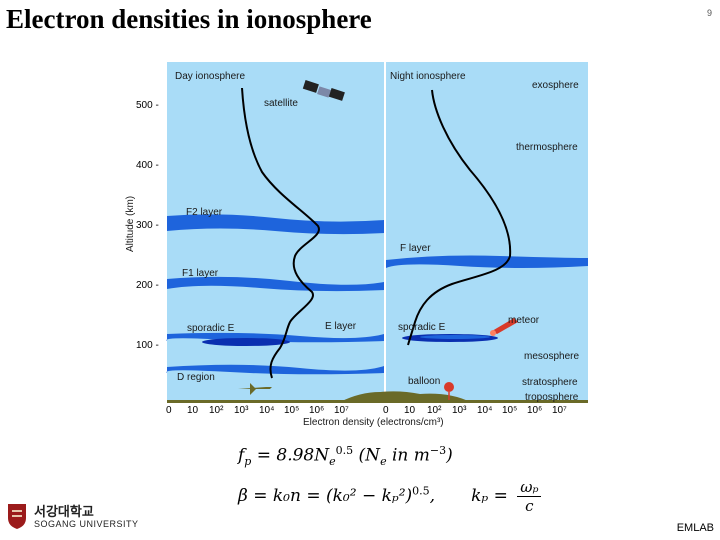  What do you see at coordinates (266, 410) in the screenshot?
I see `x-tick-day-4: 10⁴` at bounding box center [266, 410].